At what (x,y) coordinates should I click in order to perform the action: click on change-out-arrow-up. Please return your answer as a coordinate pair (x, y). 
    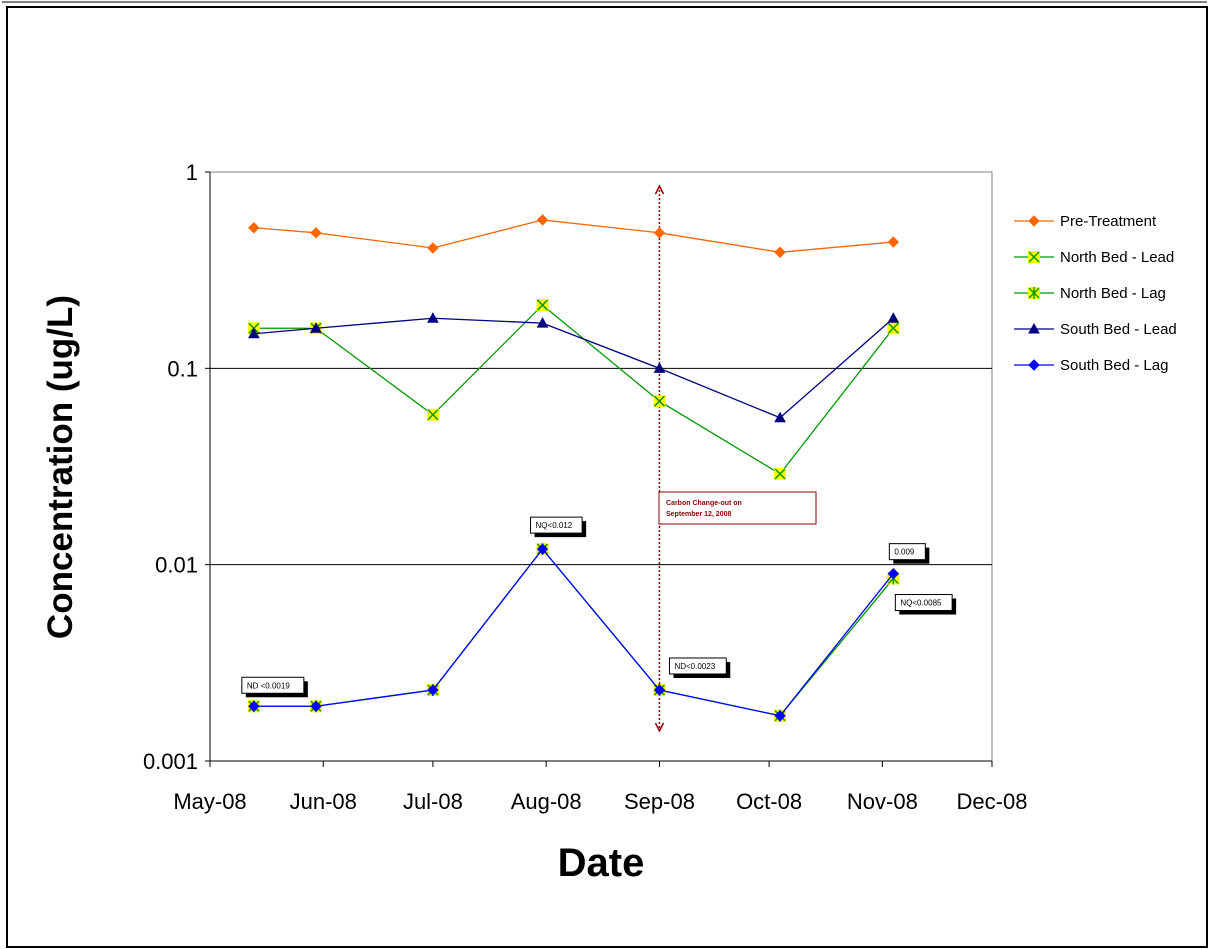
    Looking at the image, I should click on (659, 189).